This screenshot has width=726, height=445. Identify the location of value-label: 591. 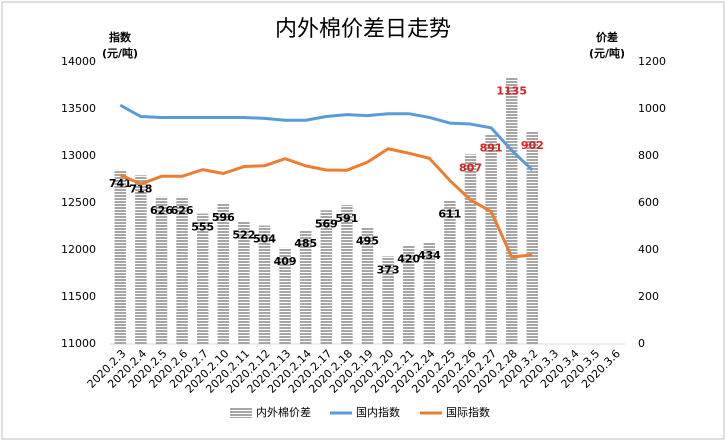
(346, 218).